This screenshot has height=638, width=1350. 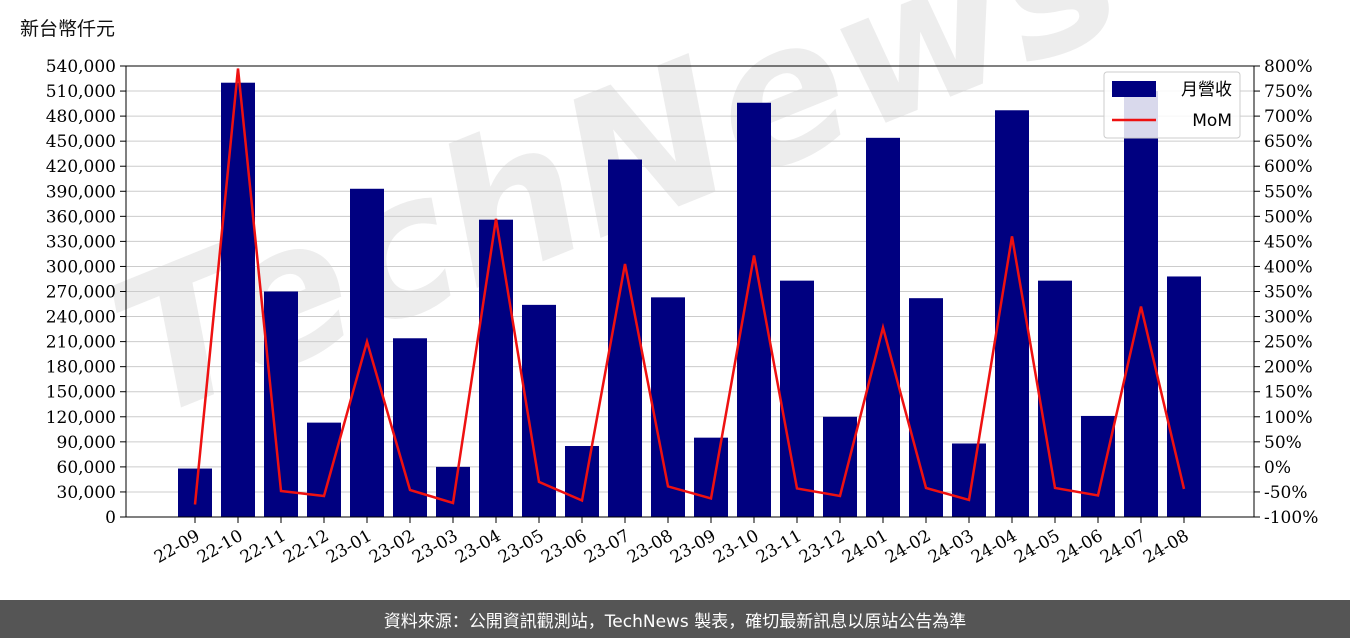 I want to click on right-tick-label: 450%, so click(x=1288, y=242).